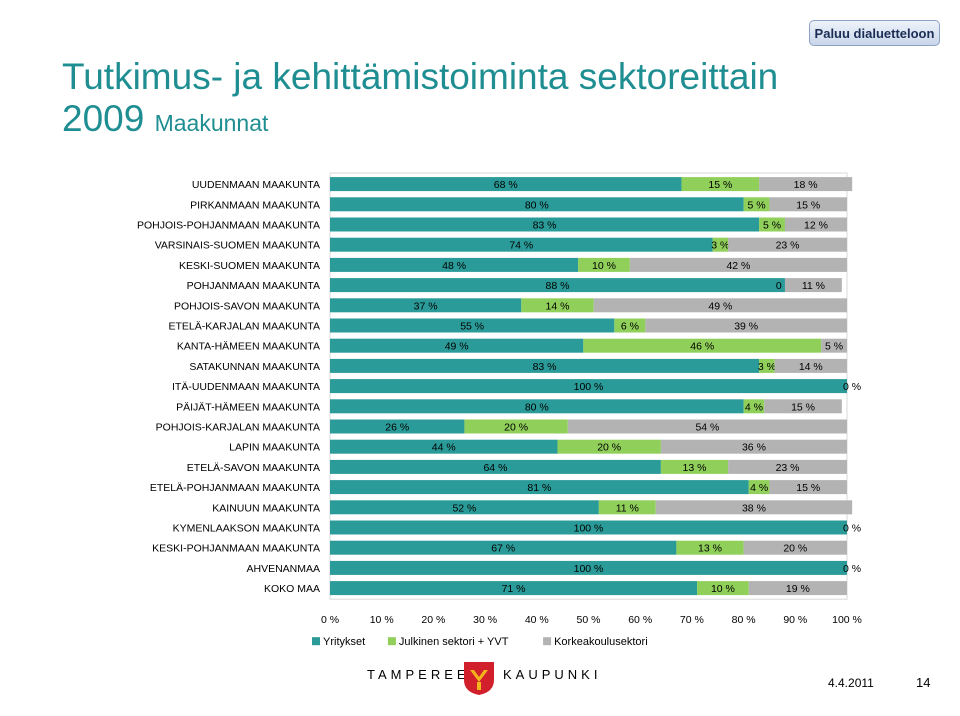 The image size is (960, 716). What do you see at coordinates (795, 620) in the screenshot?
I see `x-tick-label: 90 %` at bounding box center [795, 620].